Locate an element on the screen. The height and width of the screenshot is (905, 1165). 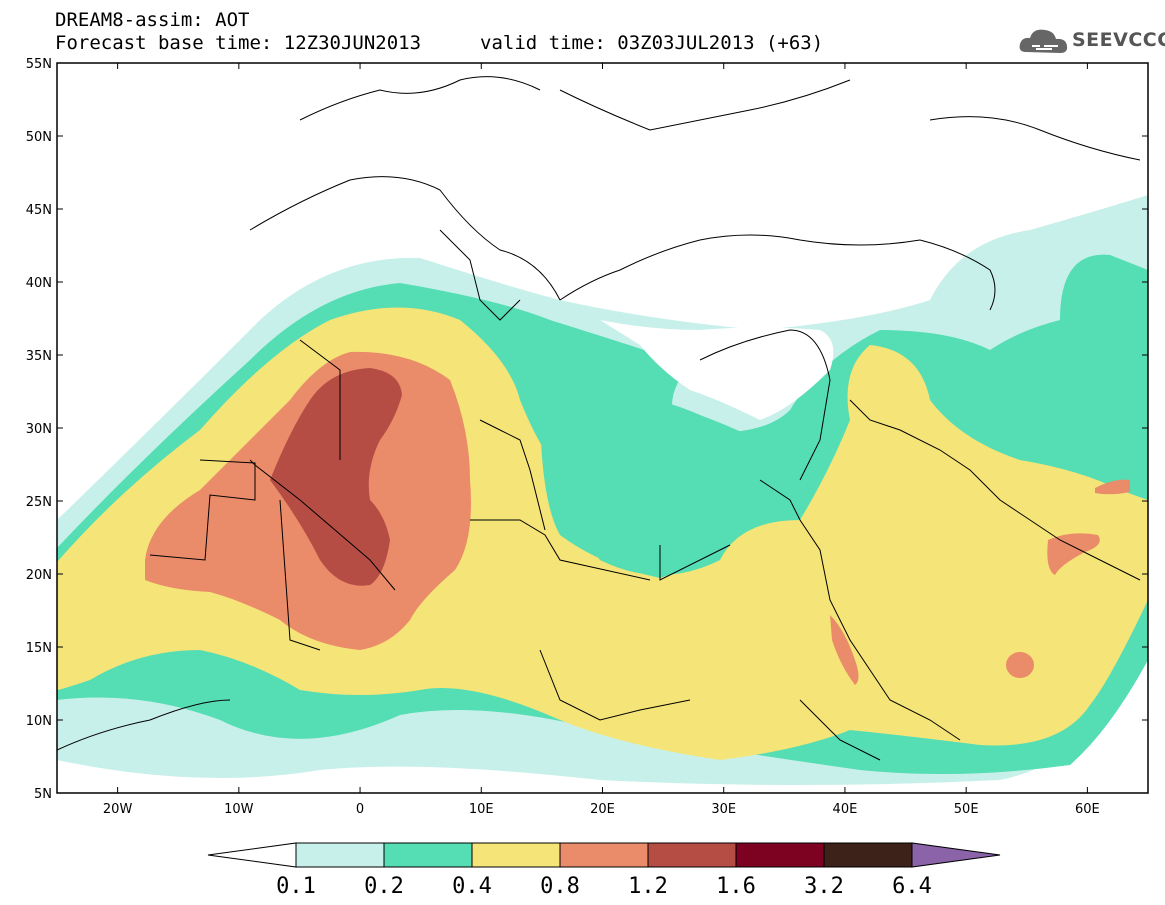
colorbar-label: 0.2 is located at coordinates (384, 886).